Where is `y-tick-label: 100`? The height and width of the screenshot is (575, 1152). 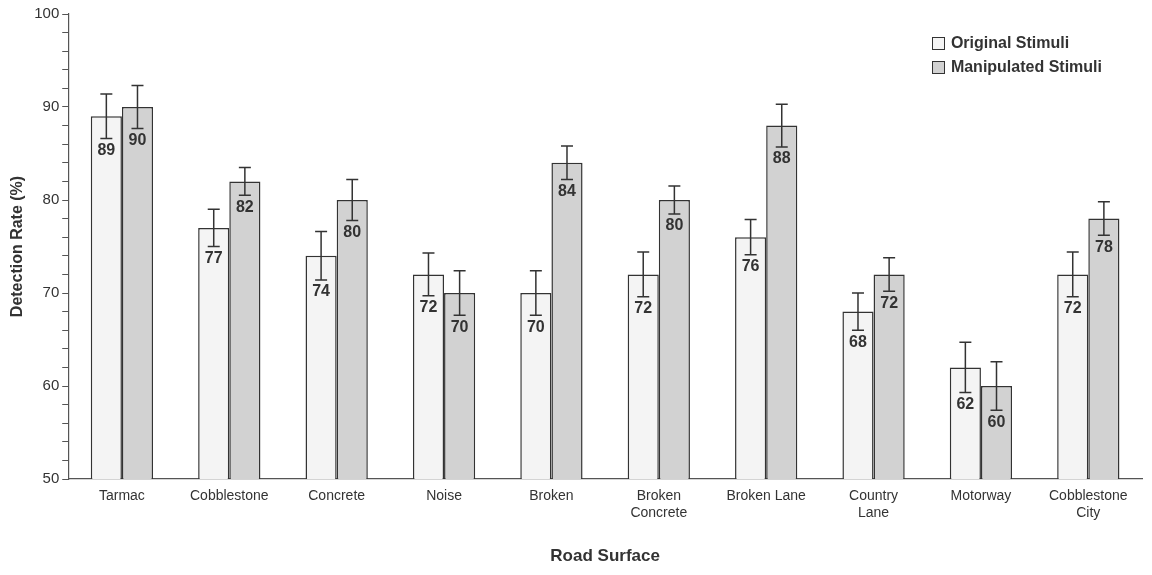
y-tick-label: 100 is located at coordinates (47, 13).